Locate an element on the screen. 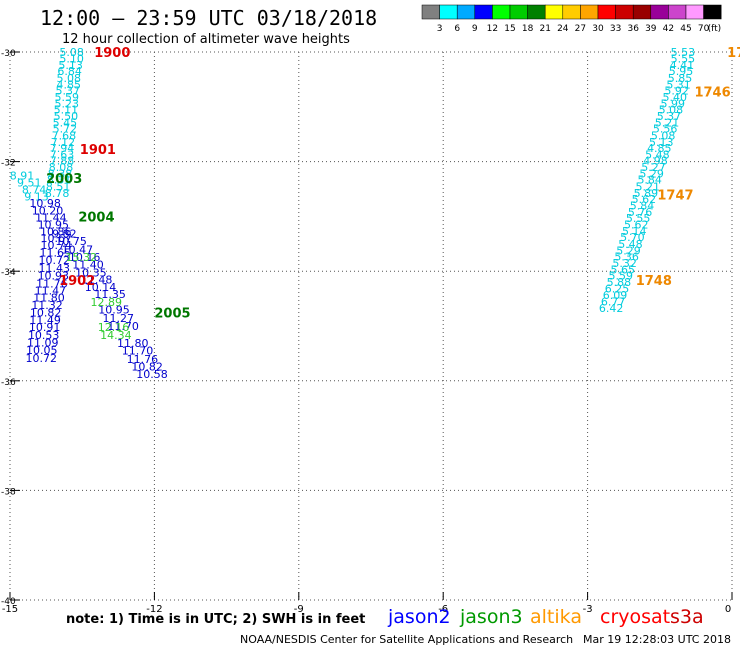  colorbar-label: 70 is located at coordinates (704, 29).